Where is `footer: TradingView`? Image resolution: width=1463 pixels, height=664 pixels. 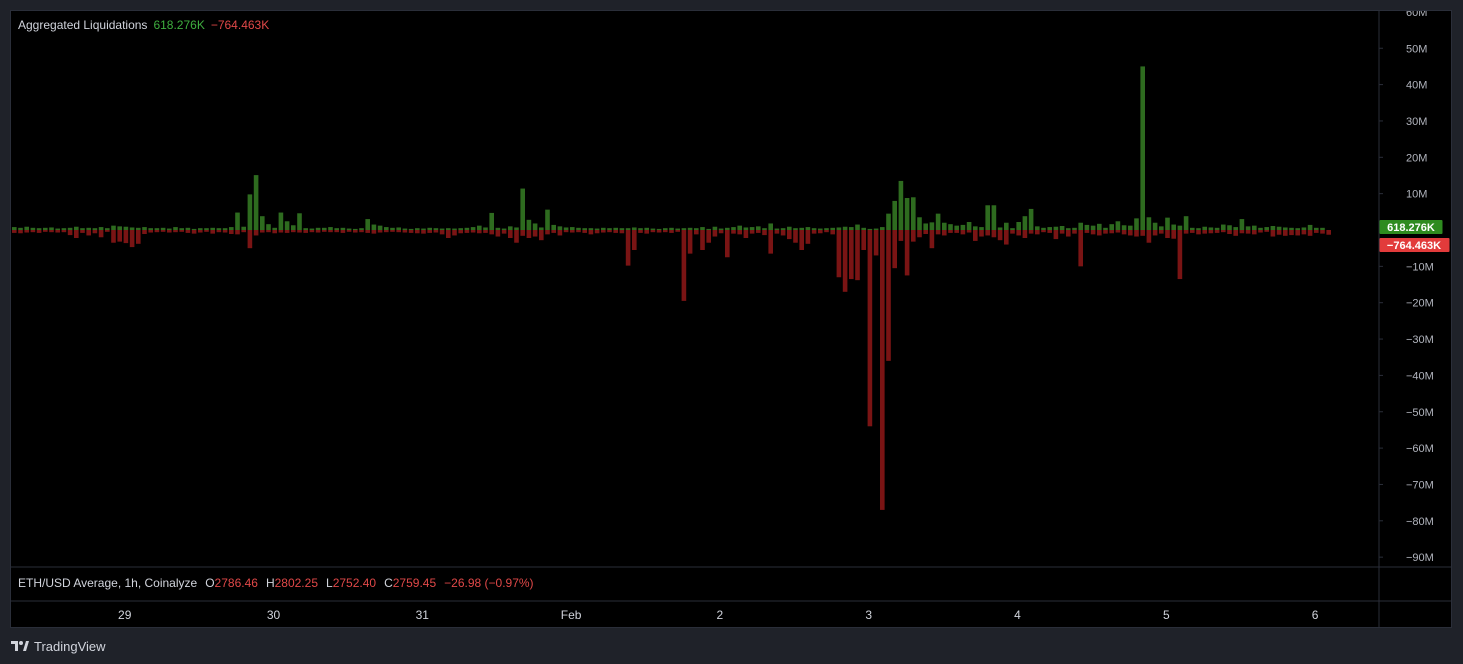
footer: TradingView is located at coordinates (58, 646).